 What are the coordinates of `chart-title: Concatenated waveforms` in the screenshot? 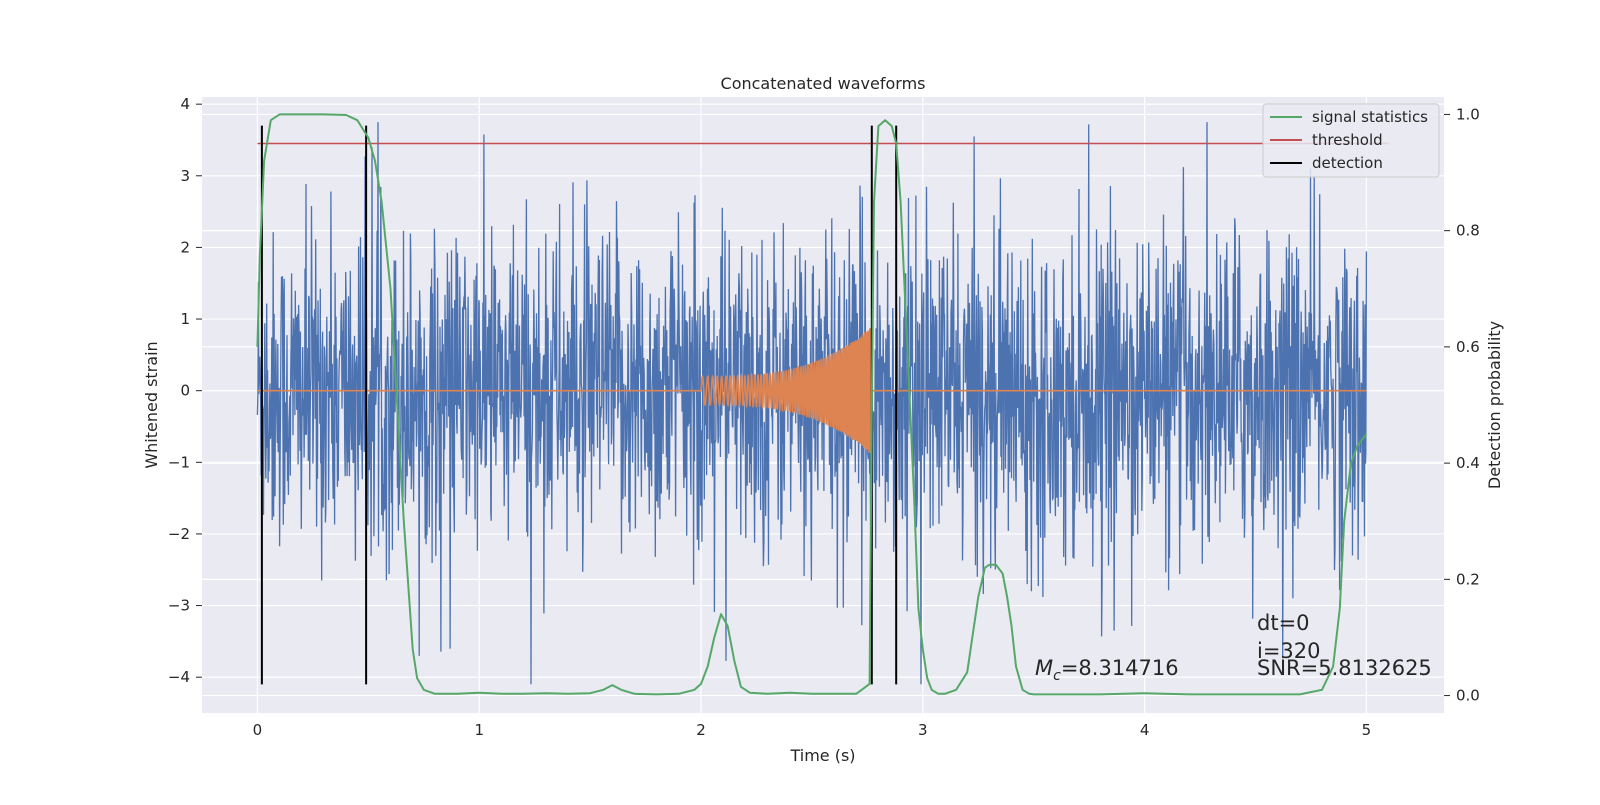 It's located at (823, 83).